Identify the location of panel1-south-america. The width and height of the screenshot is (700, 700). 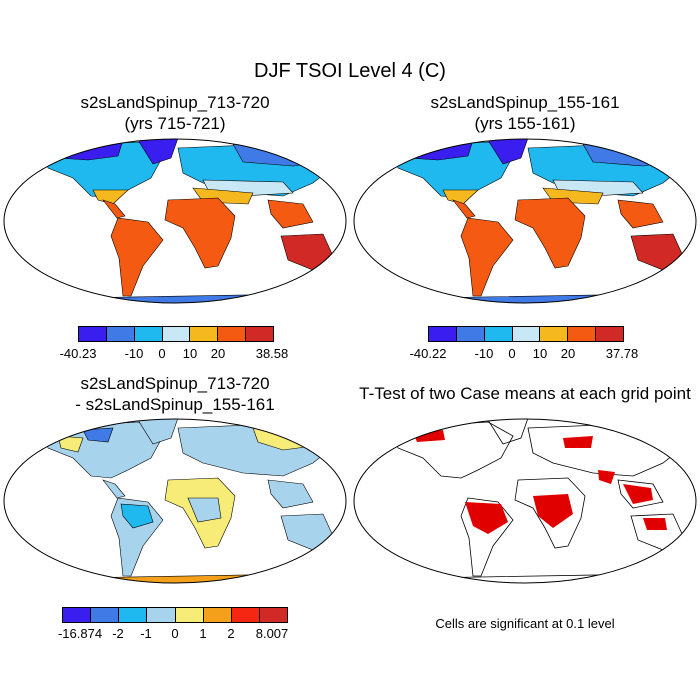
(137, 257).